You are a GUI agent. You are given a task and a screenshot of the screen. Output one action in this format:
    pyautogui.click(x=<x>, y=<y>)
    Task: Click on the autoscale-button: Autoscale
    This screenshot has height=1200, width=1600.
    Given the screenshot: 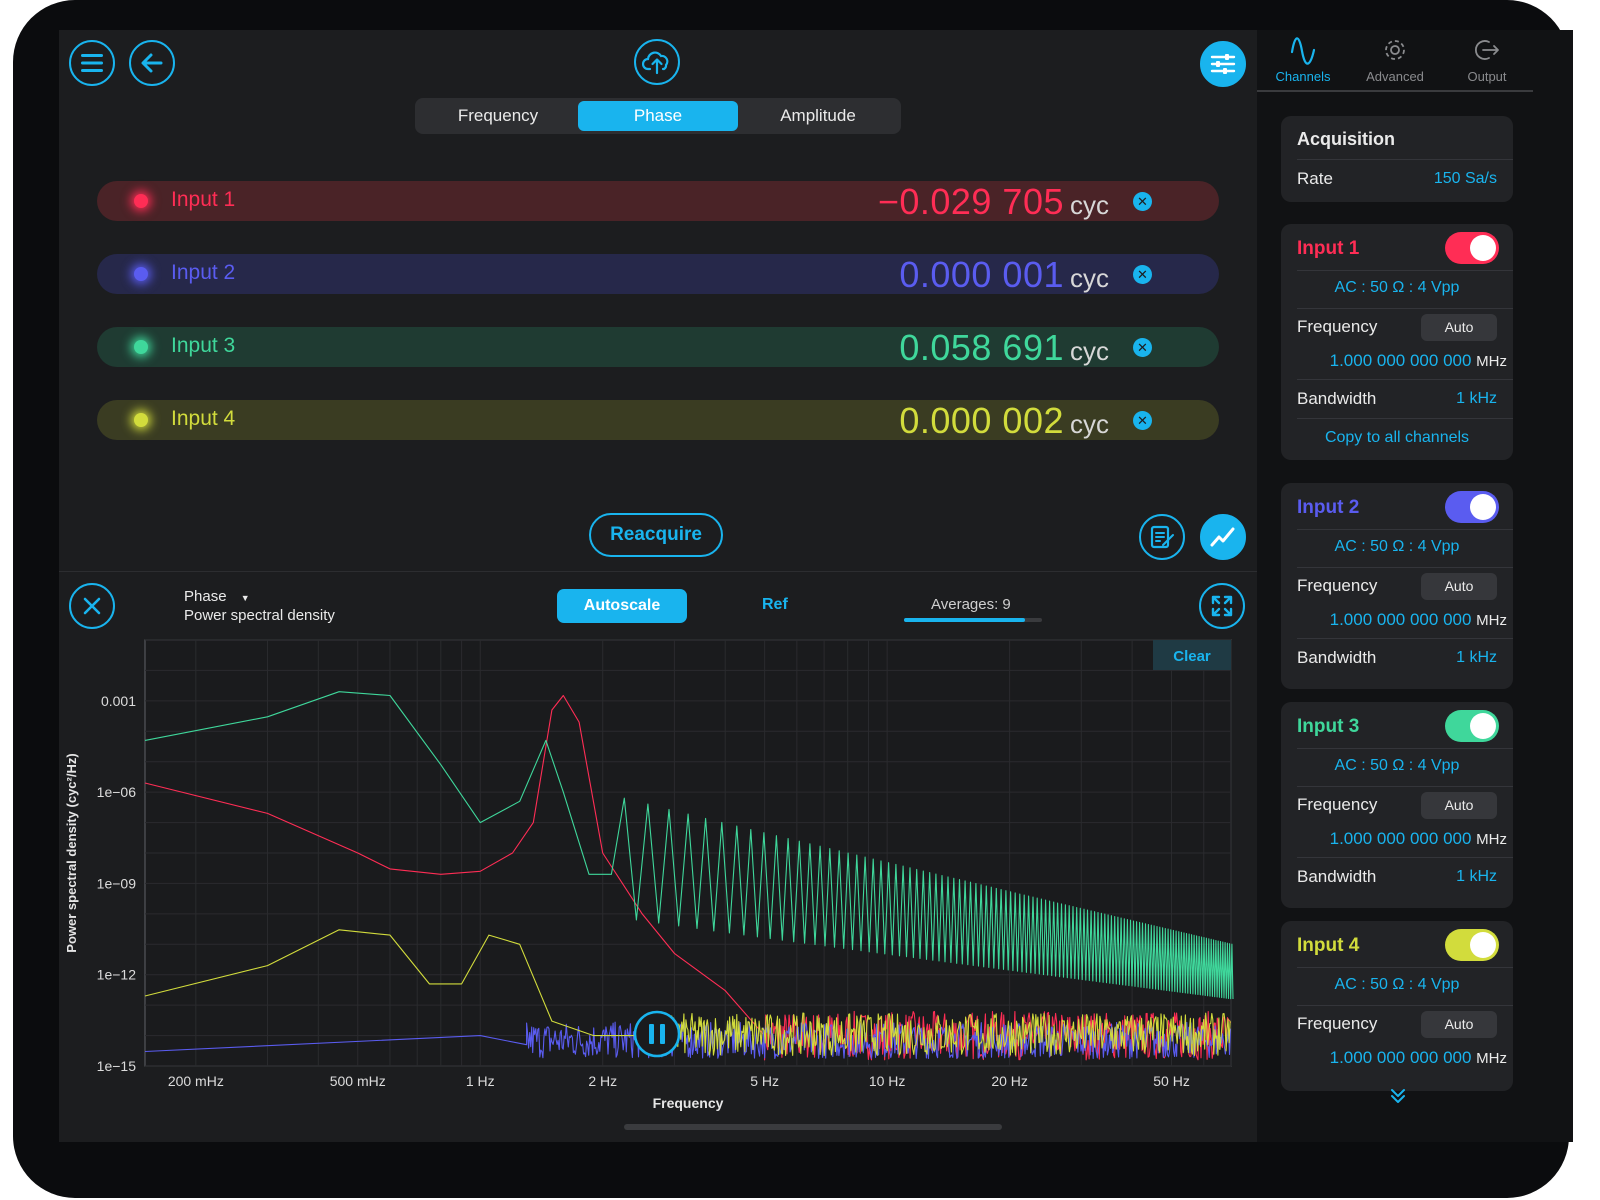 What is the action you would take?
    pyautogui.click(x=622, y=606)
    